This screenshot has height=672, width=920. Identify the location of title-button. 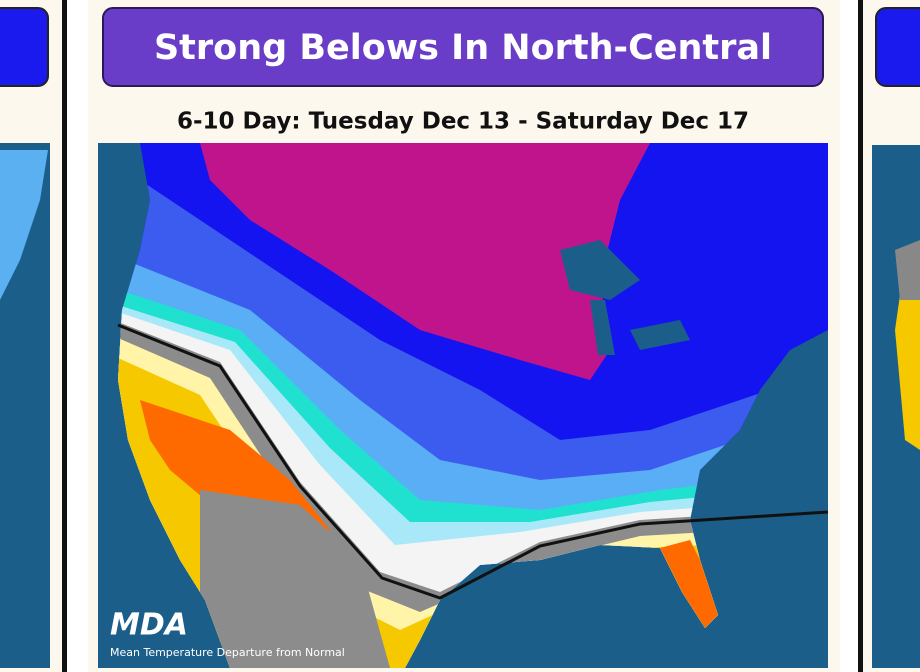
(463, 47).